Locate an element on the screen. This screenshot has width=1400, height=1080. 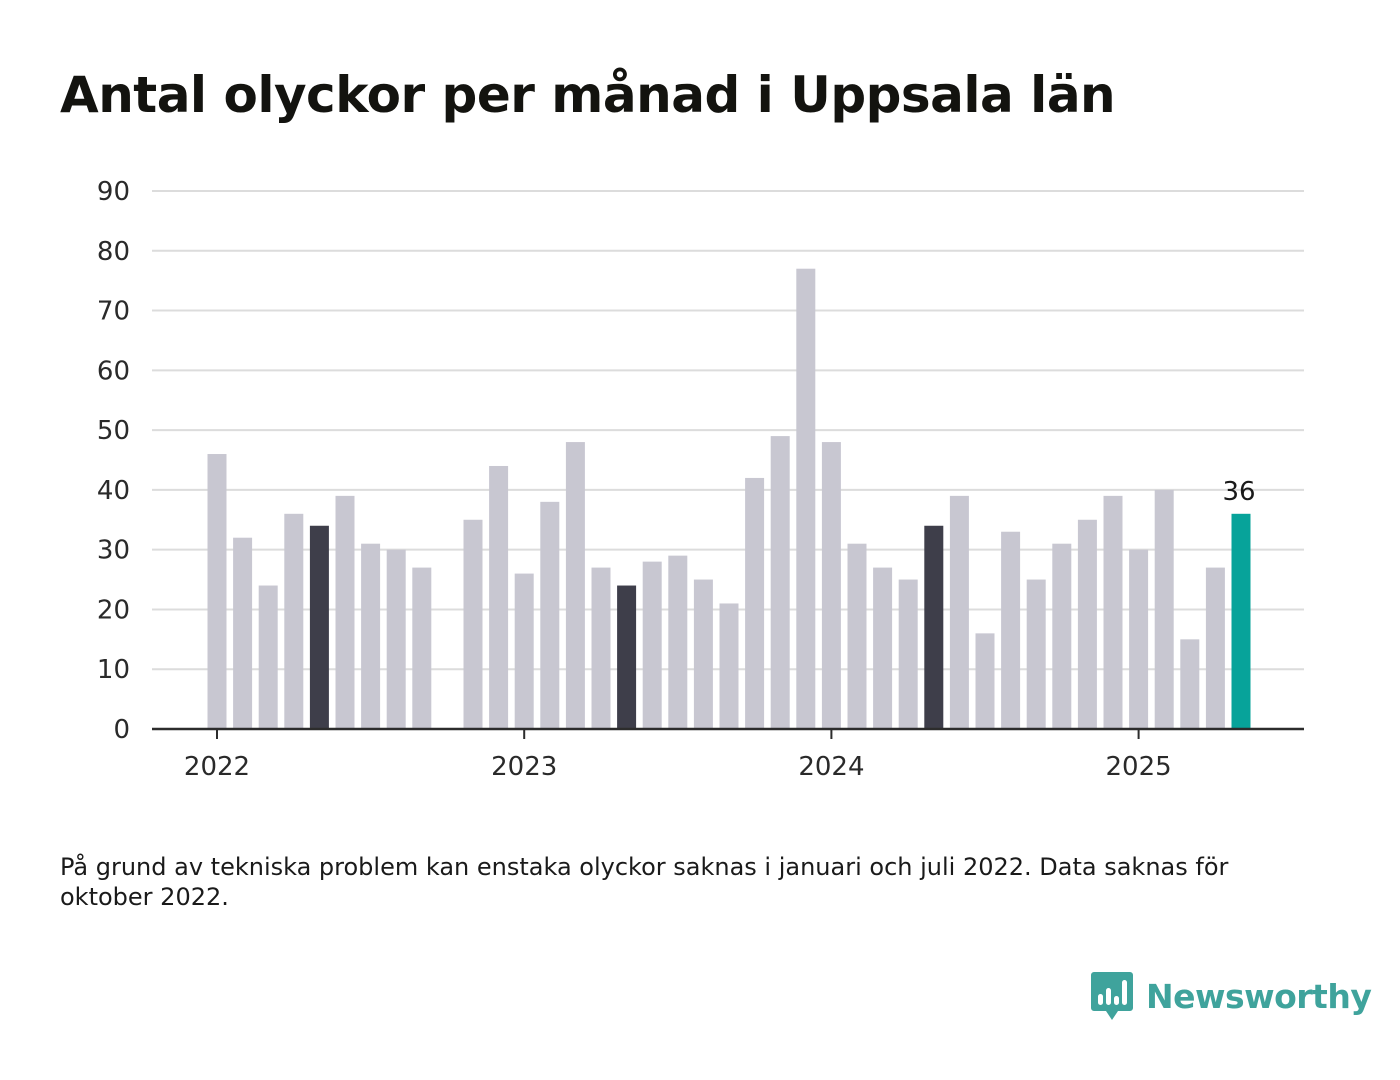
y-tick-label: 10 is located at coordinates (113, 670).